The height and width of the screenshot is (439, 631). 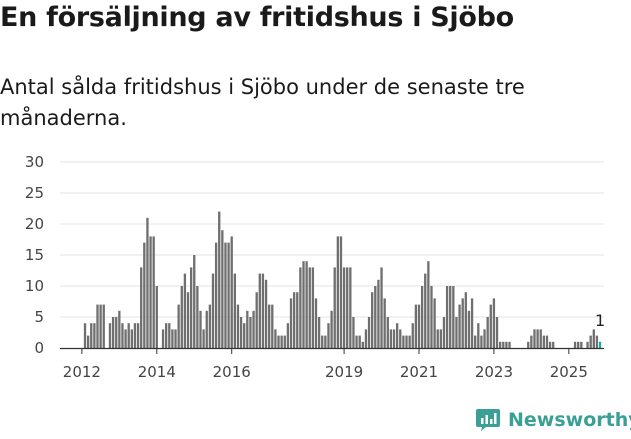 I want to click on y-tick-label: 15, so click(x=34, y=255).